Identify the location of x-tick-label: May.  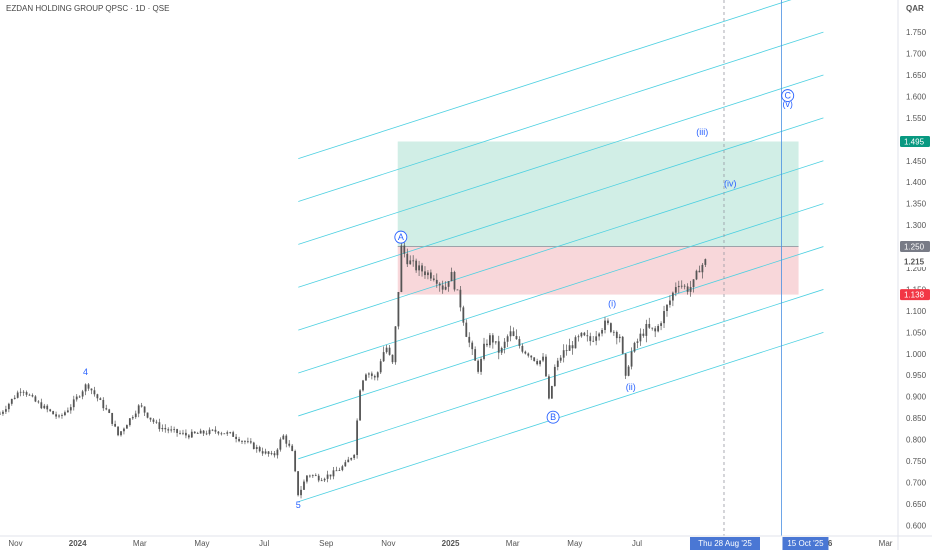
(201, 543).